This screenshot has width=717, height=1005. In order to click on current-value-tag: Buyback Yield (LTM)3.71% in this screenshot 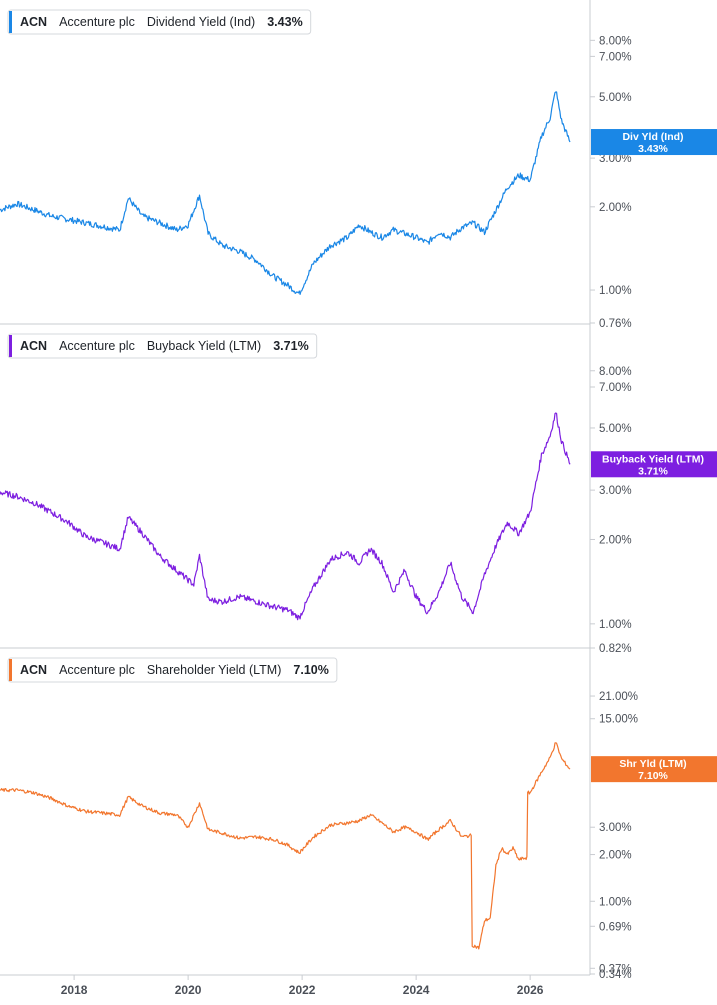, I will do `click(654, 464)`.